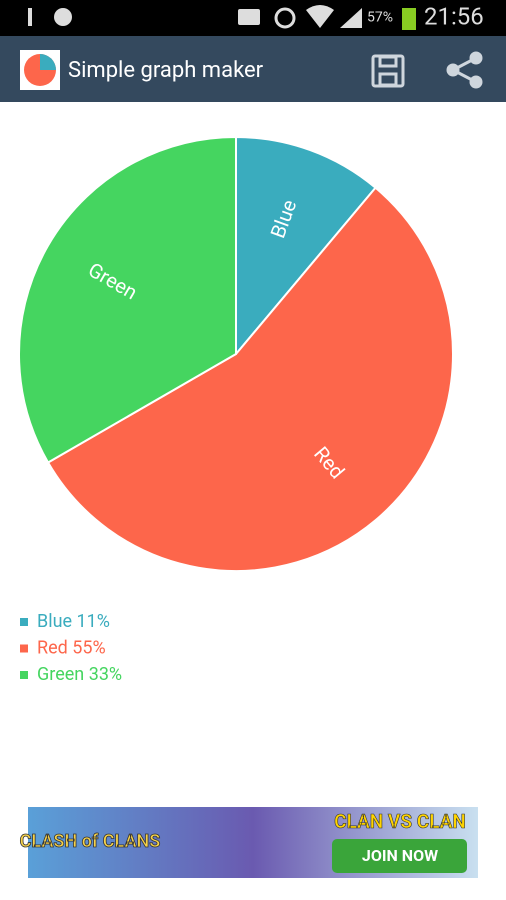 This screenshot has width=506, height=900. I want to click on legend-value: 33%, so click(105, 674).